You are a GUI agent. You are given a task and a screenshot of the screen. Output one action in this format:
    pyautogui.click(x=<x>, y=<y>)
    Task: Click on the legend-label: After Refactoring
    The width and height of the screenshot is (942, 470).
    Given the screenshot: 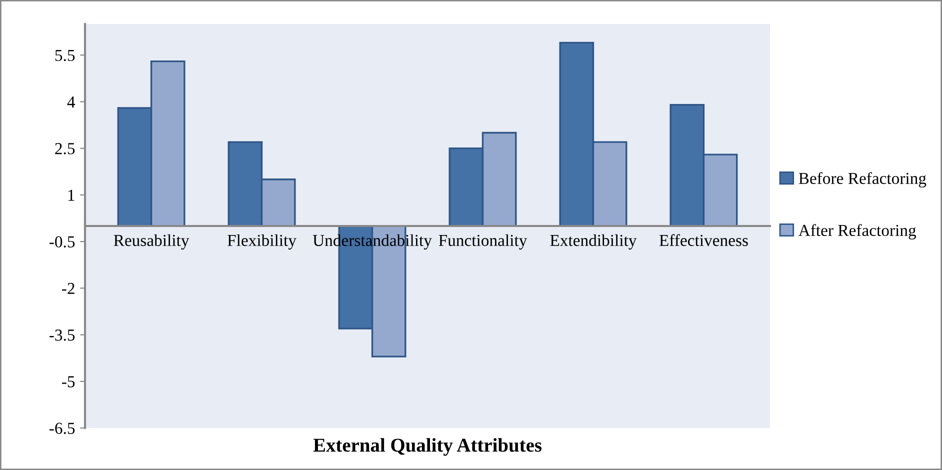 What is the action you would take?
    pyautogui.click(x=857, y=232)
    